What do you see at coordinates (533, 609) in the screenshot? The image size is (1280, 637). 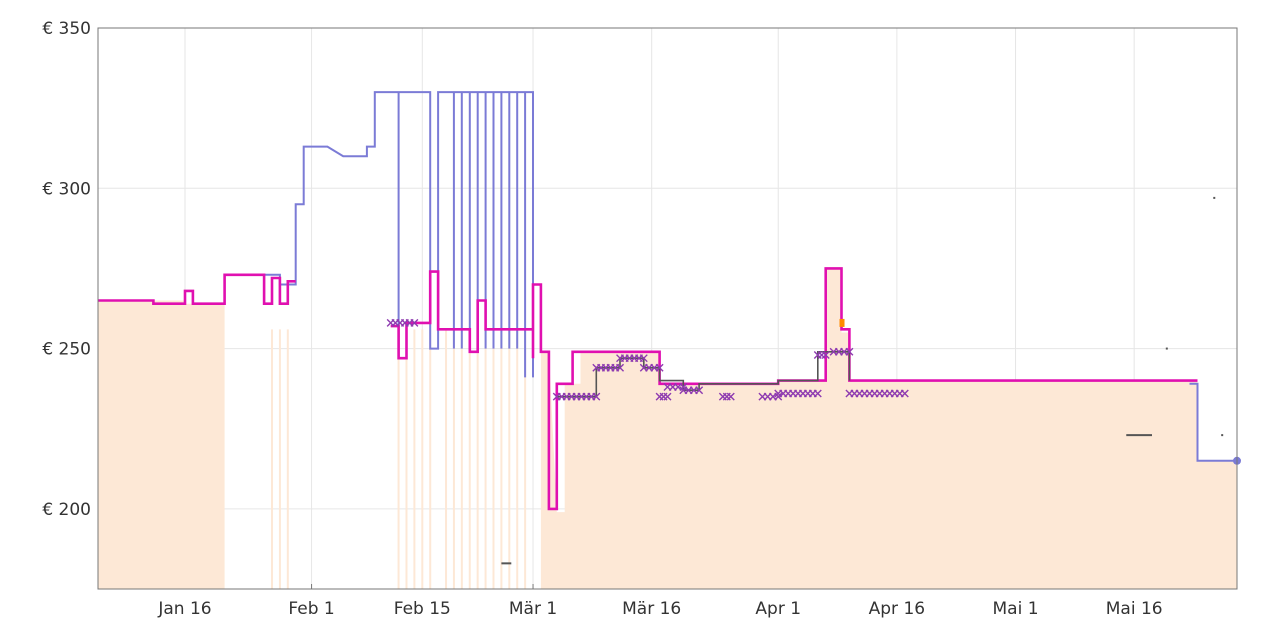 I see `x-tick-label: Mär 1` at bounding box center [533, 609].